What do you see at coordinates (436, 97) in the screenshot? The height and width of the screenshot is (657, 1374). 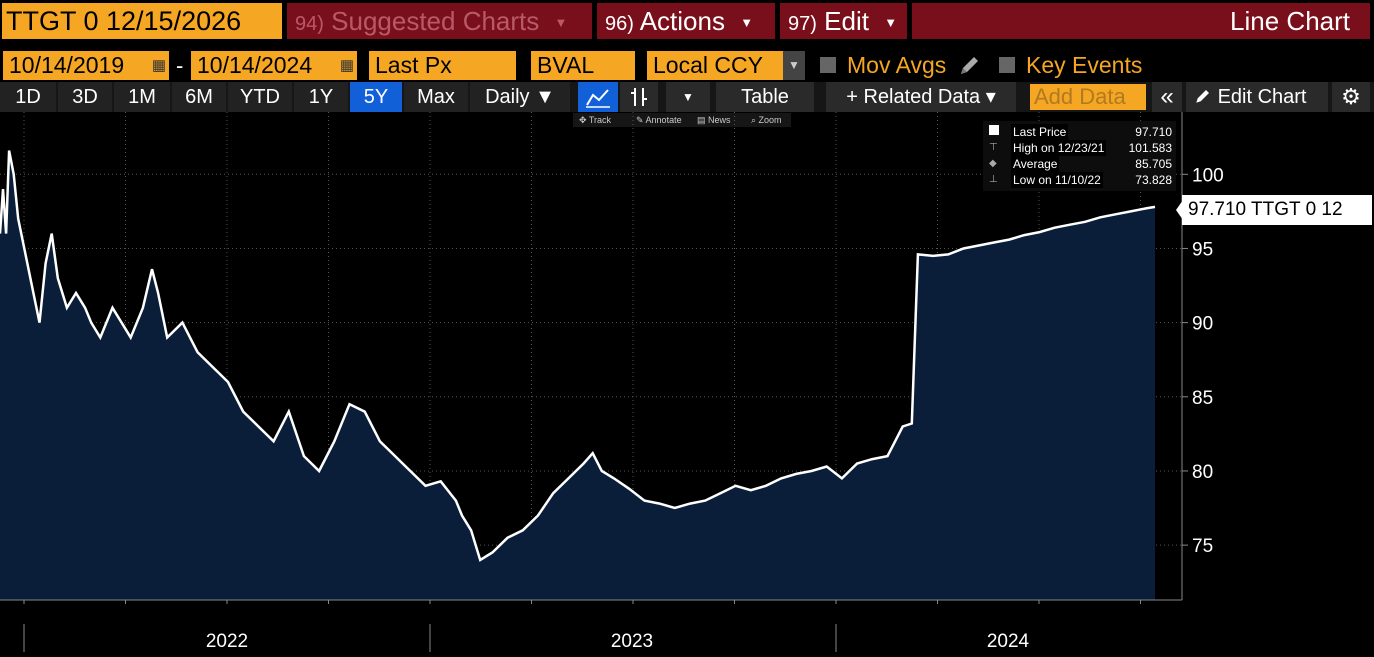 I see `period-max: Max` at bounding box center [436, 97].